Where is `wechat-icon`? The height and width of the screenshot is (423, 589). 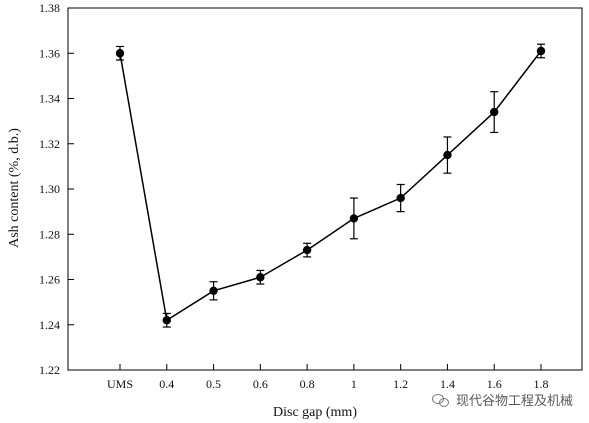
wechat-icon is located at coordinates (440, 400).